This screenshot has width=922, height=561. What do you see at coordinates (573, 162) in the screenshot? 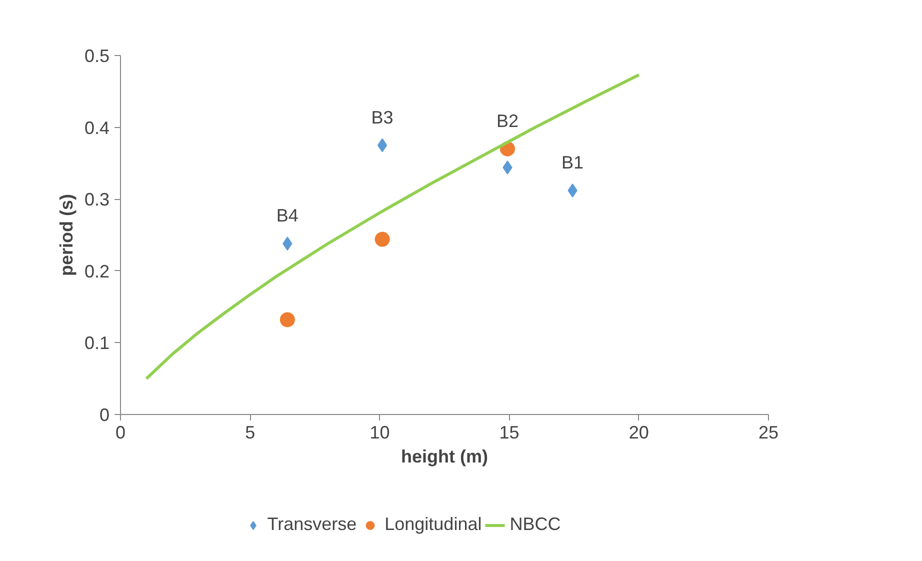
I see `annotation: B1` at bounding box center [573, 162].